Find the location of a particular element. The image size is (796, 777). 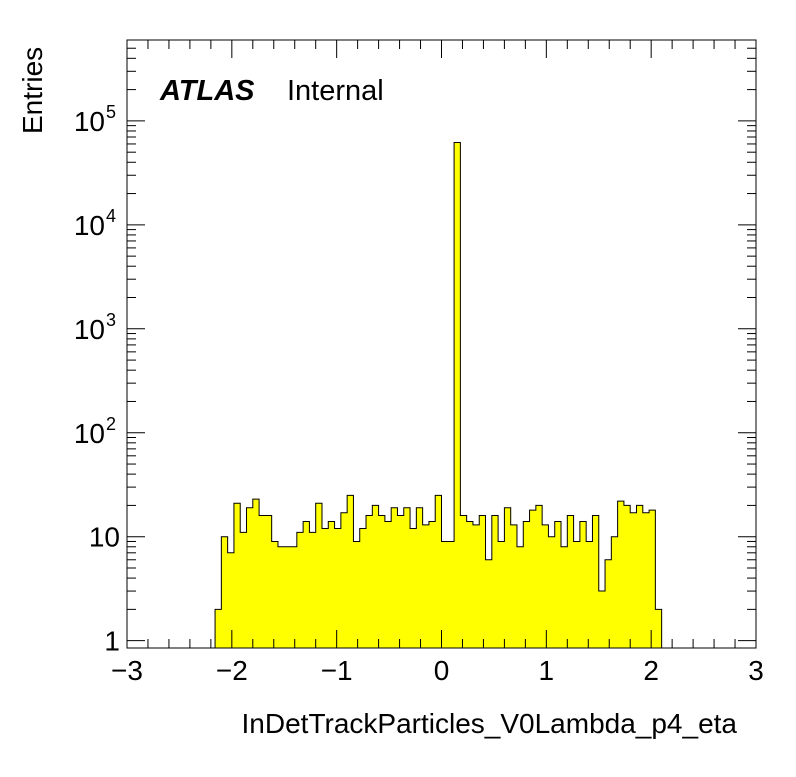

x-tick-label: 0 is located at coordinates (442, 670).